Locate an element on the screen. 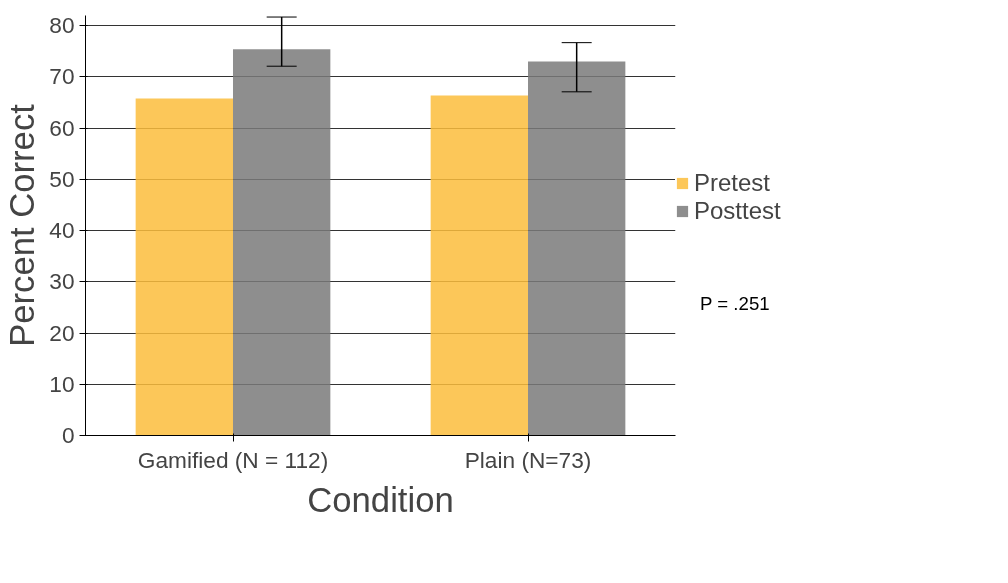 Image resolution: width=1008 pixels, height=583 pixels. y-tick-label: 0 is located at coordinates (68, 435).